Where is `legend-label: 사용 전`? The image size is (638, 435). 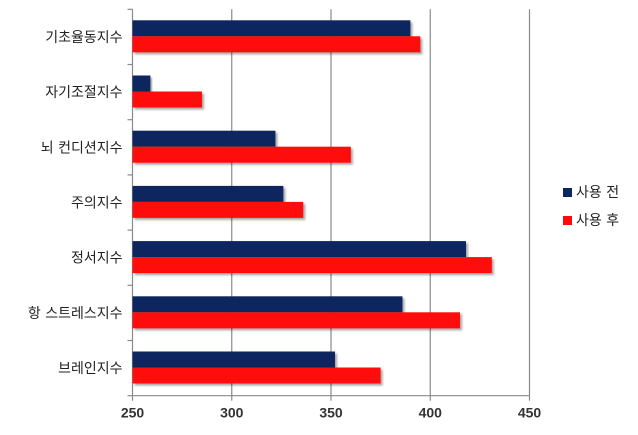 legend-label: 사용 전 is located at coordinates (597, 193).